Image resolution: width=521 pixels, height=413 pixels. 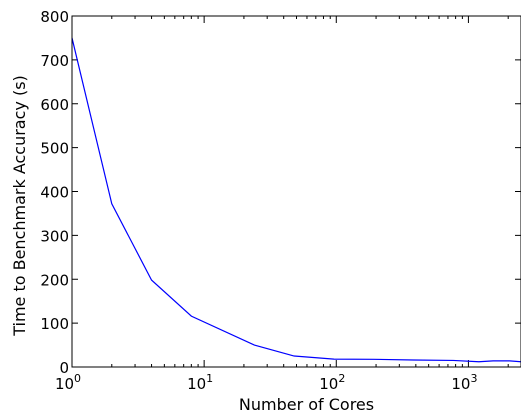 I want to click on y-tick-label: 700, so click(x=54, y=61).